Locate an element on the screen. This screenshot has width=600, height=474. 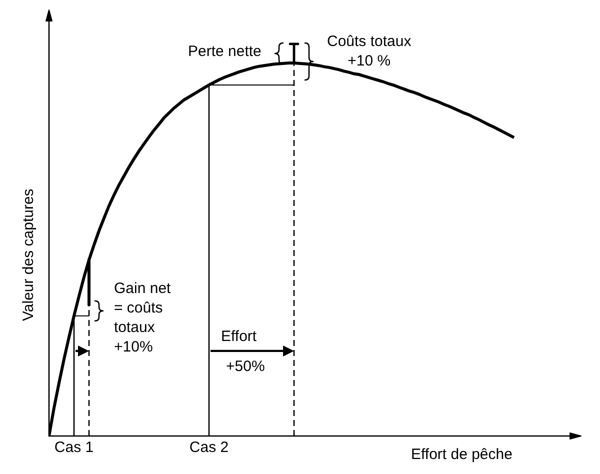
x-tick-label: Cas 2 is located at coordinates (209, 447).